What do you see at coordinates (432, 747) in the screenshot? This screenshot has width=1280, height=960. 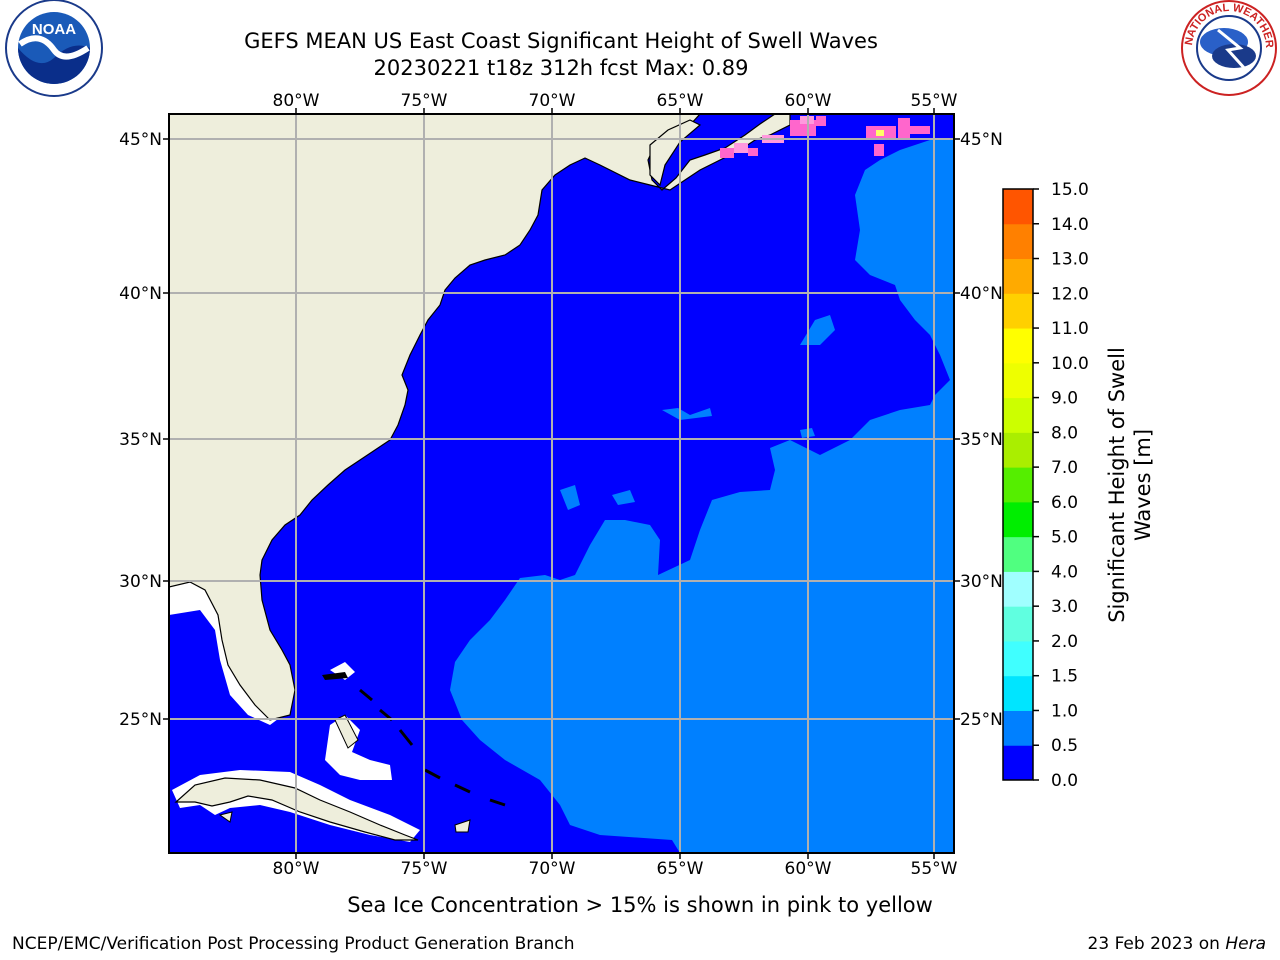 I see `land-bahamas-chain` at bounding box center [432, 747].